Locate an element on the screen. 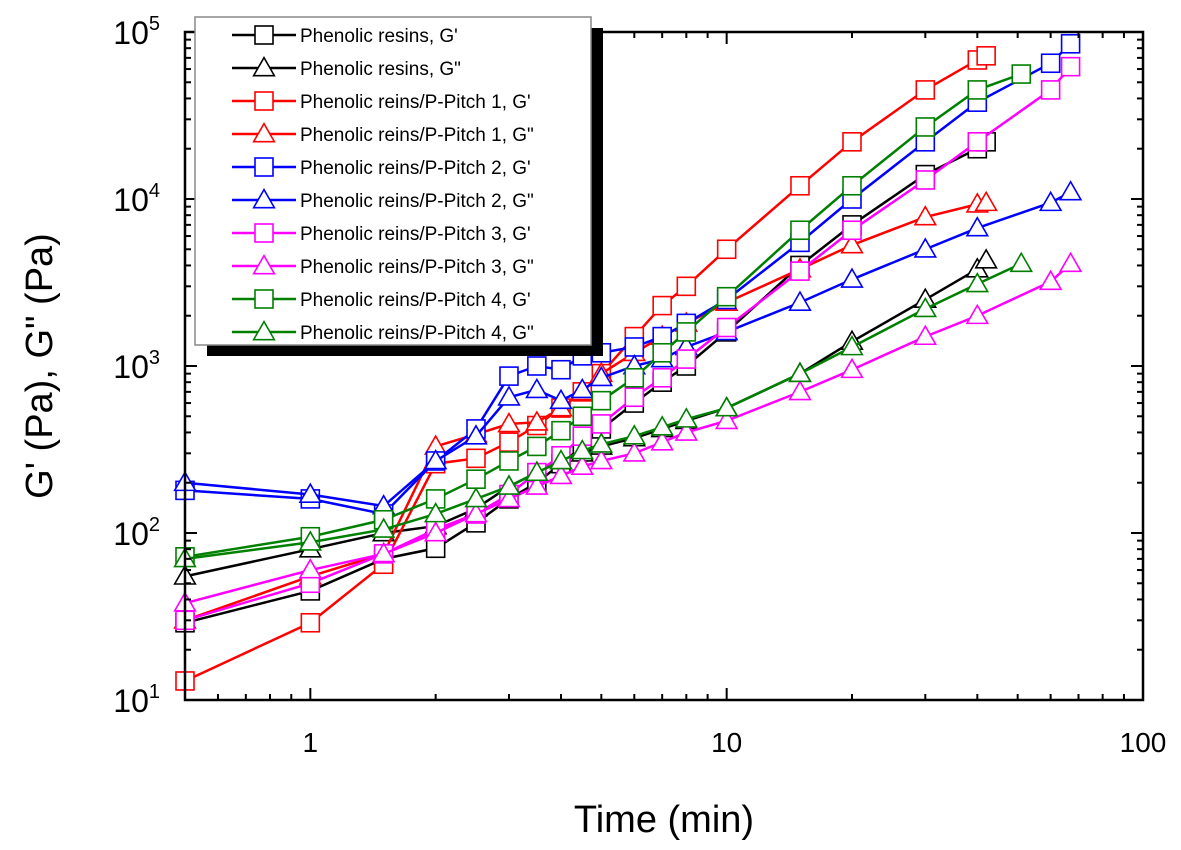 The width and height of the screenshot is (1181, 850). legend-label: Phenolic reins/P-Pitch 4, G" is located at coordinates (417, 333).